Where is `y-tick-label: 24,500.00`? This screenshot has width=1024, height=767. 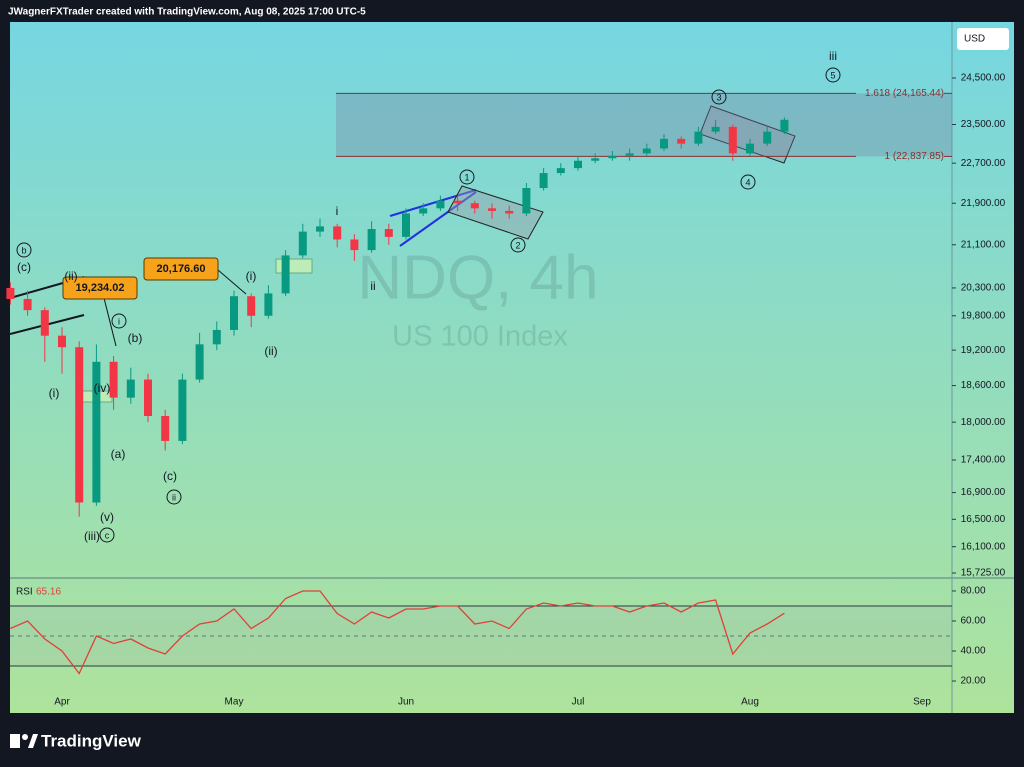
y-tick-label: 24,500.00 is located at coordinates (983, 78).